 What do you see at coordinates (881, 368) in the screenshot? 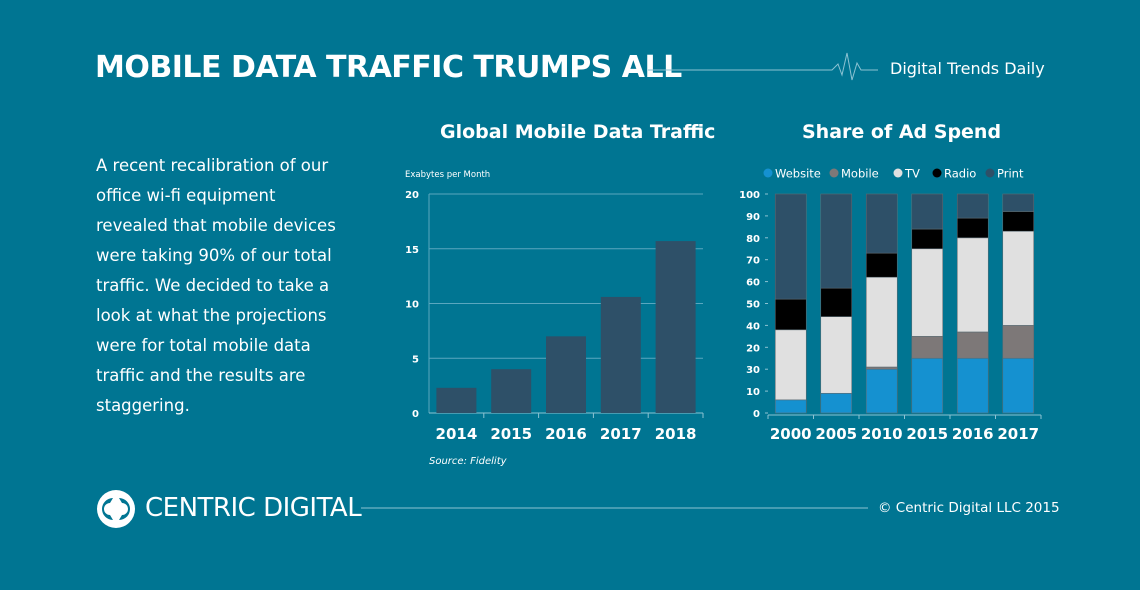
I see `segment-mobile-2010` at bounding box center [881, 368].